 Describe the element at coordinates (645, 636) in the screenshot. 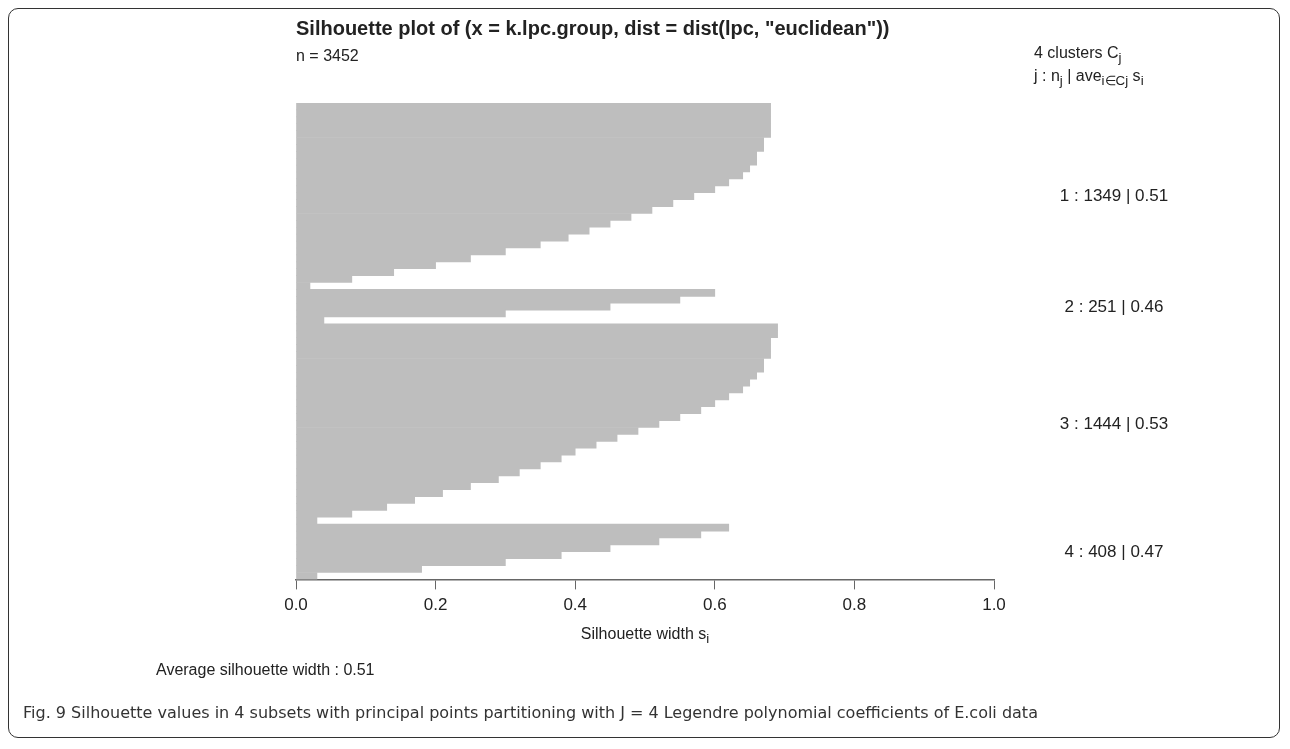

I see `x-axis-title: Silhouette width s$_{i}$` at that location.